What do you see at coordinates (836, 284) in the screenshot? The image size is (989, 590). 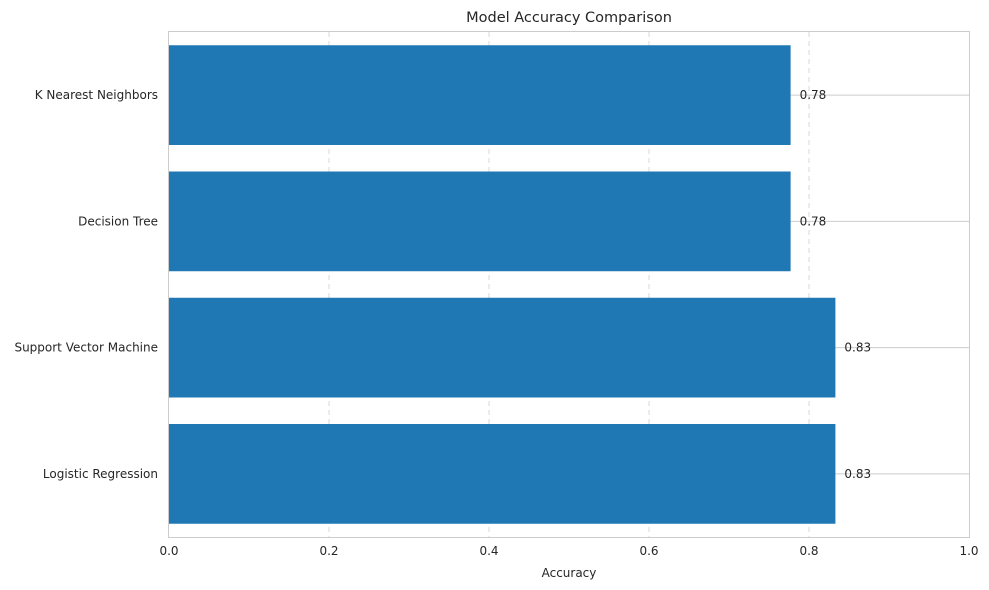 I see `label-layer: 0.83 0.83 0.78 0.78` at bounding box center [836, 284].